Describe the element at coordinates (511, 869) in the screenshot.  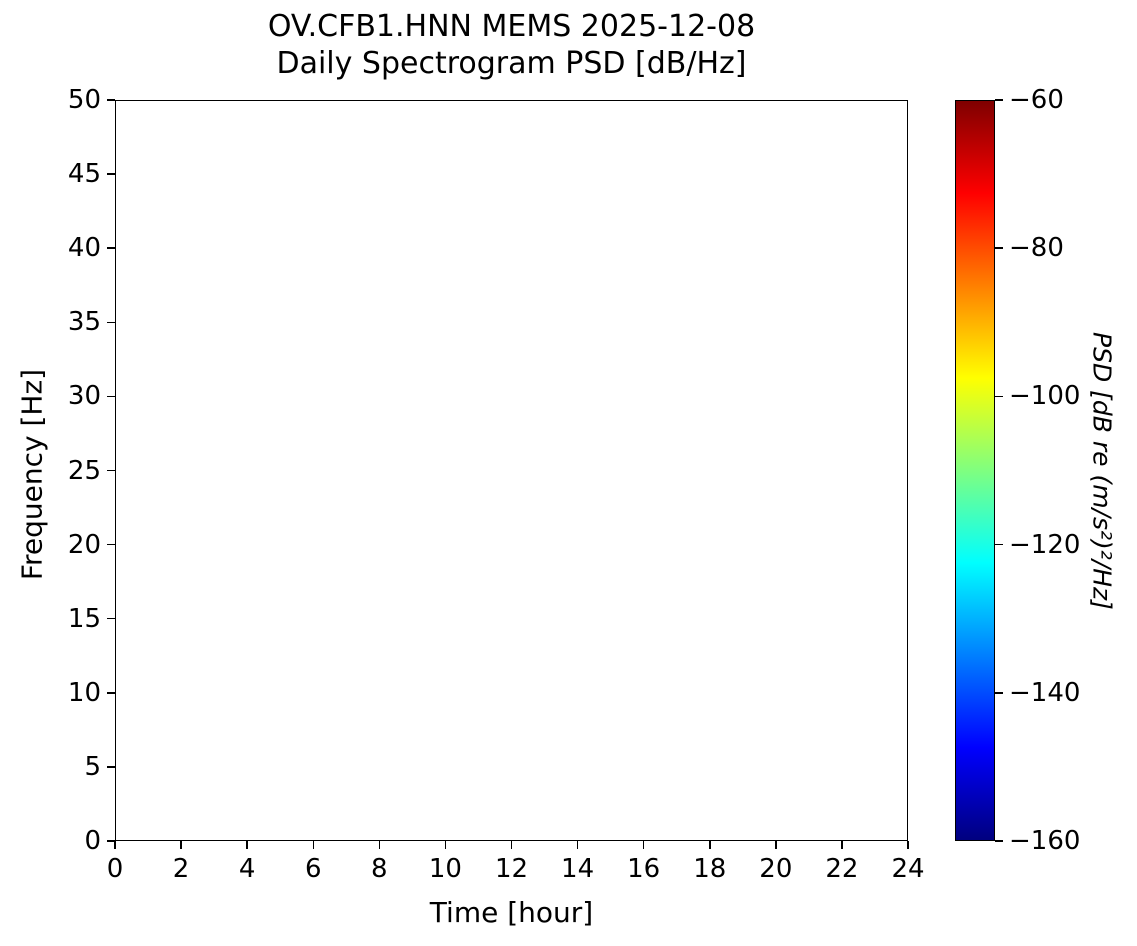
I see `x-tick-label: 12` at that location.